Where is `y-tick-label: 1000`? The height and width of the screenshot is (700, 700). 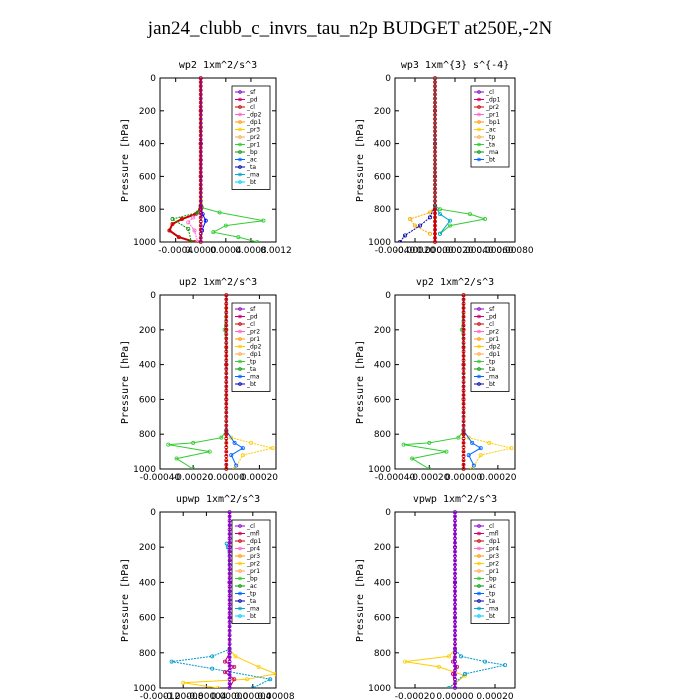 y-tick-label: 1000 is located at coordinates (379, 689).